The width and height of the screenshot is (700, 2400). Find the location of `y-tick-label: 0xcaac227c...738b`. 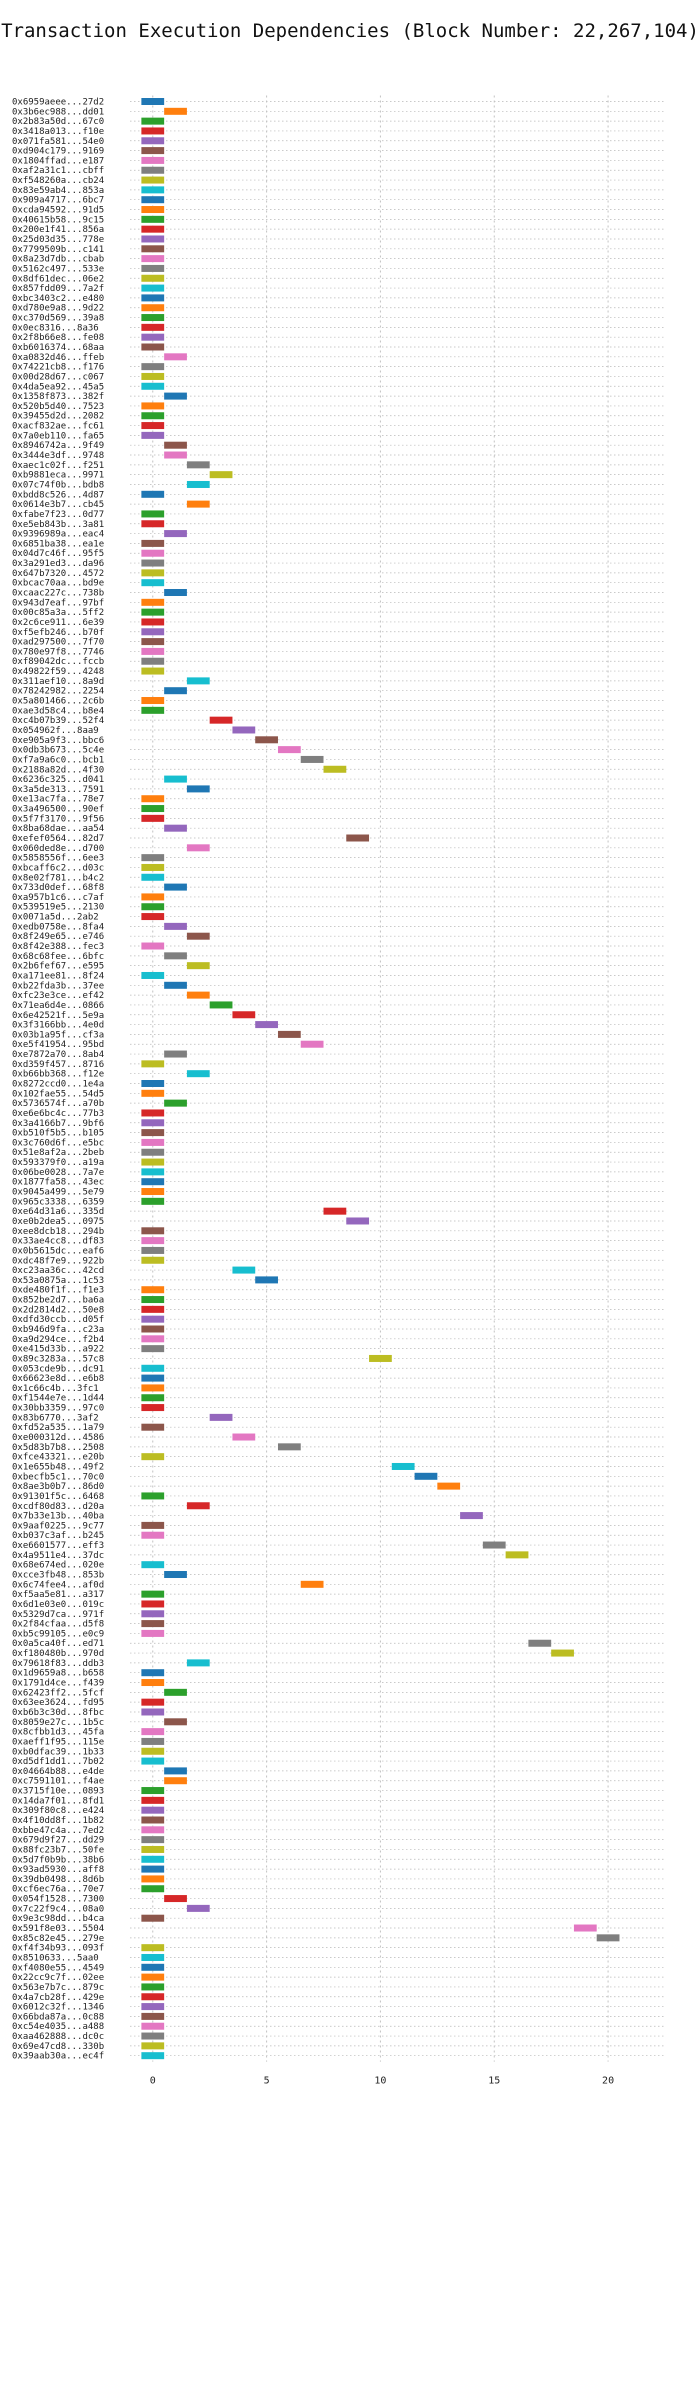

y-tick-label: 0xcaac227c...738b is located at coordinates (58, 594).